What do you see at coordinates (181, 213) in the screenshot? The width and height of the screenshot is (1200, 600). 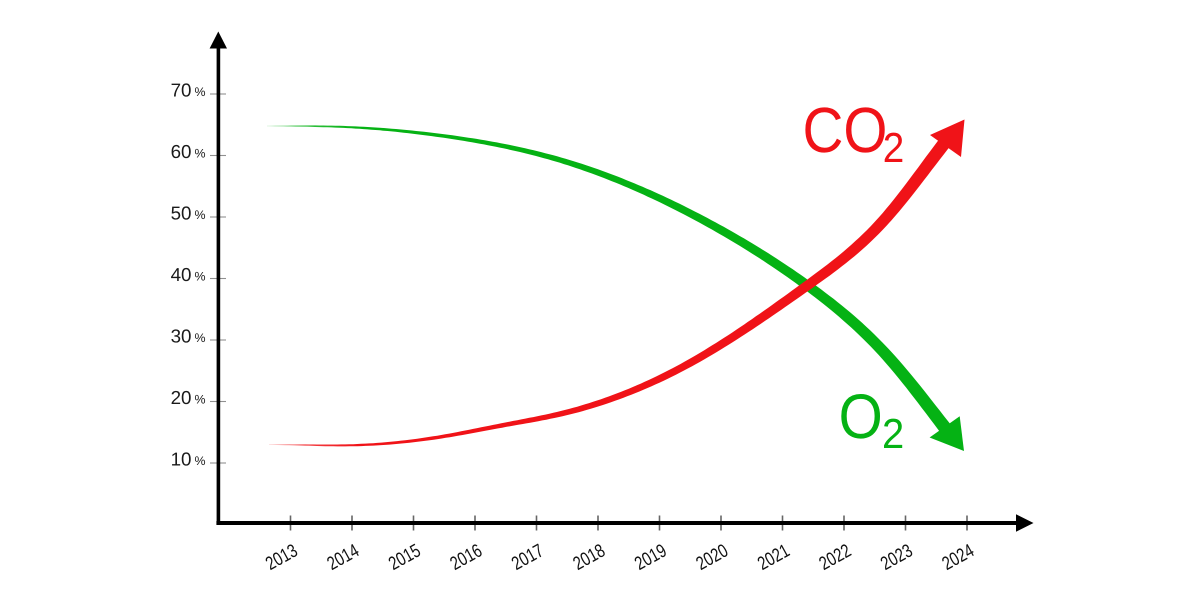 I see `svg-text: 50` at bounding box center [181, 213].